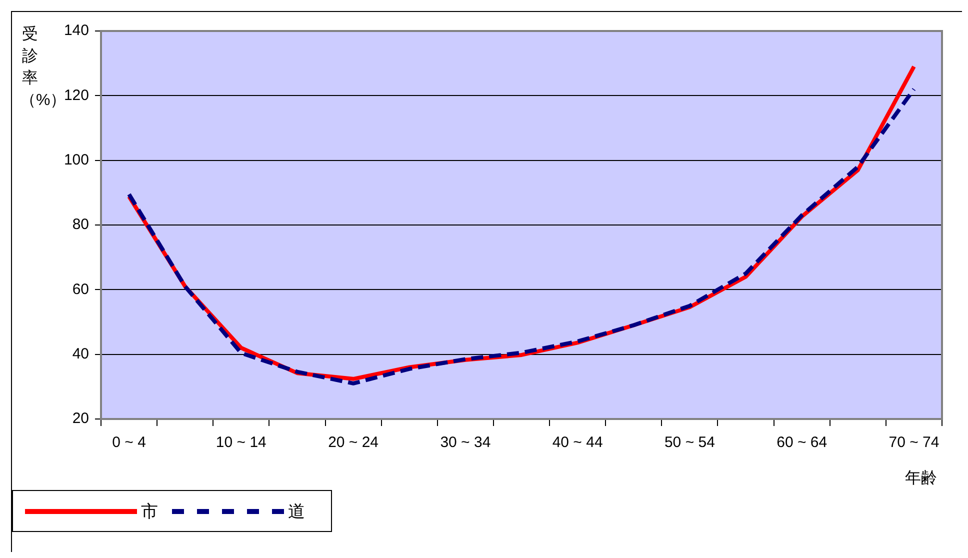 The image size is (968, 558). What do you see at coordinates (149, 511) in the screenshot?
I see `legend-label: 市` at bounding box center [149, 511].